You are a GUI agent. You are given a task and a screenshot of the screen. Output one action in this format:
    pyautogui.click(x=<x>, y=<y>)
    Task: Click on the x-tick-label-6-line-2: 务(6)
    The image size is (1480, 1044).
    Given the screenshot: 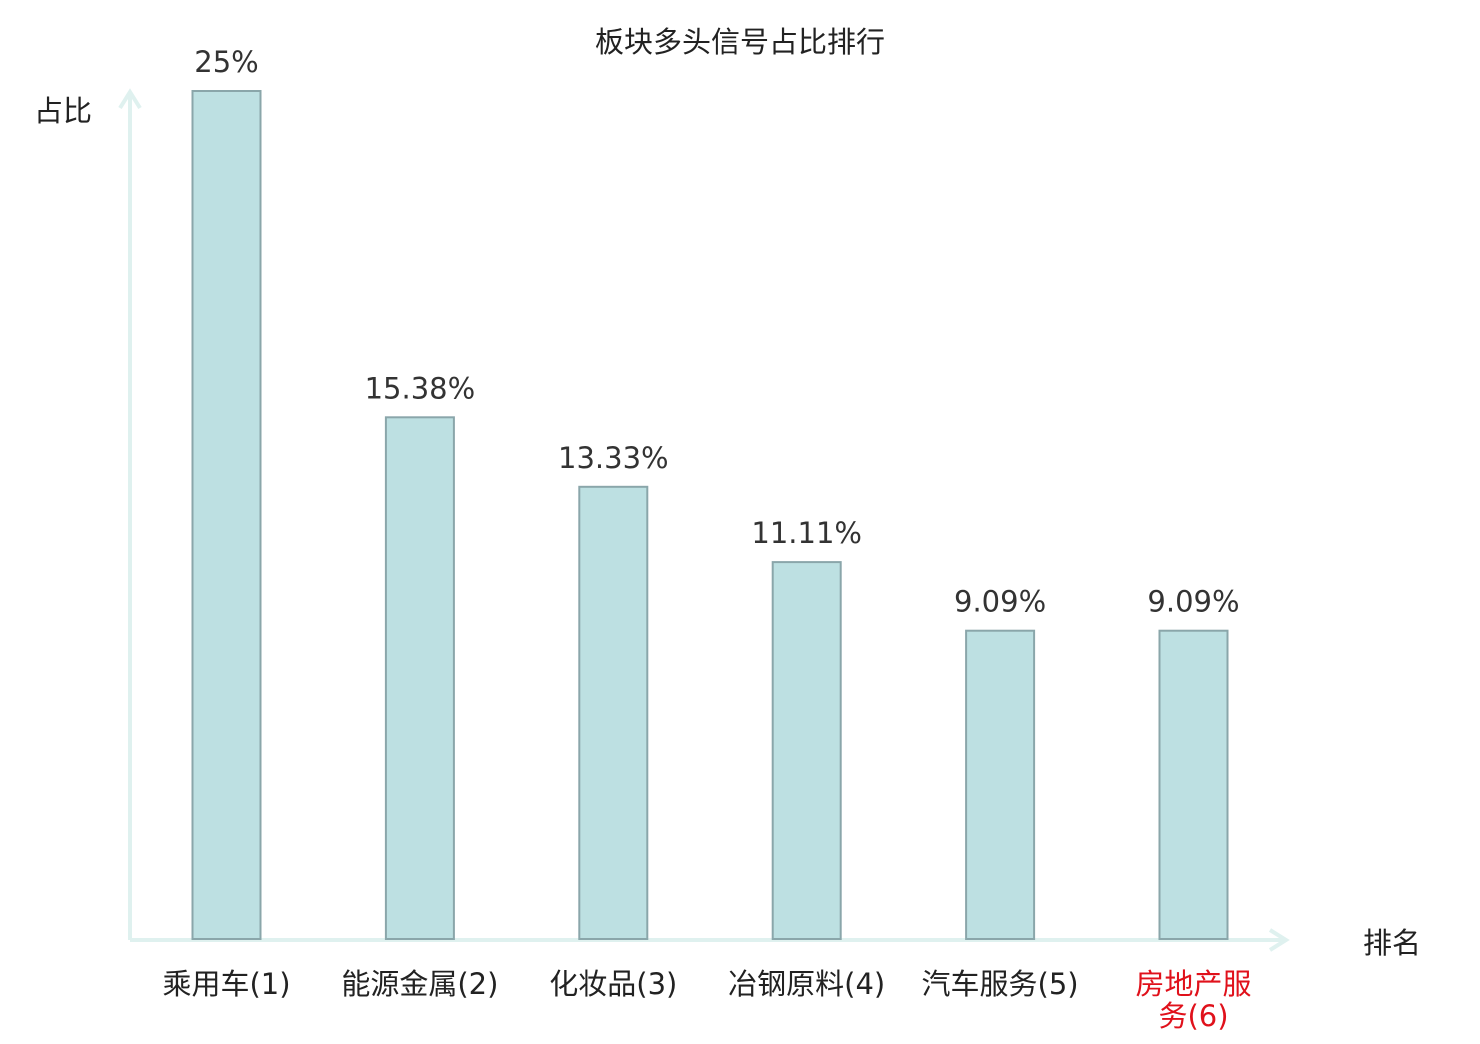 What is the action you would take?
    pyautogui.click(x=1193, y=1016)
    